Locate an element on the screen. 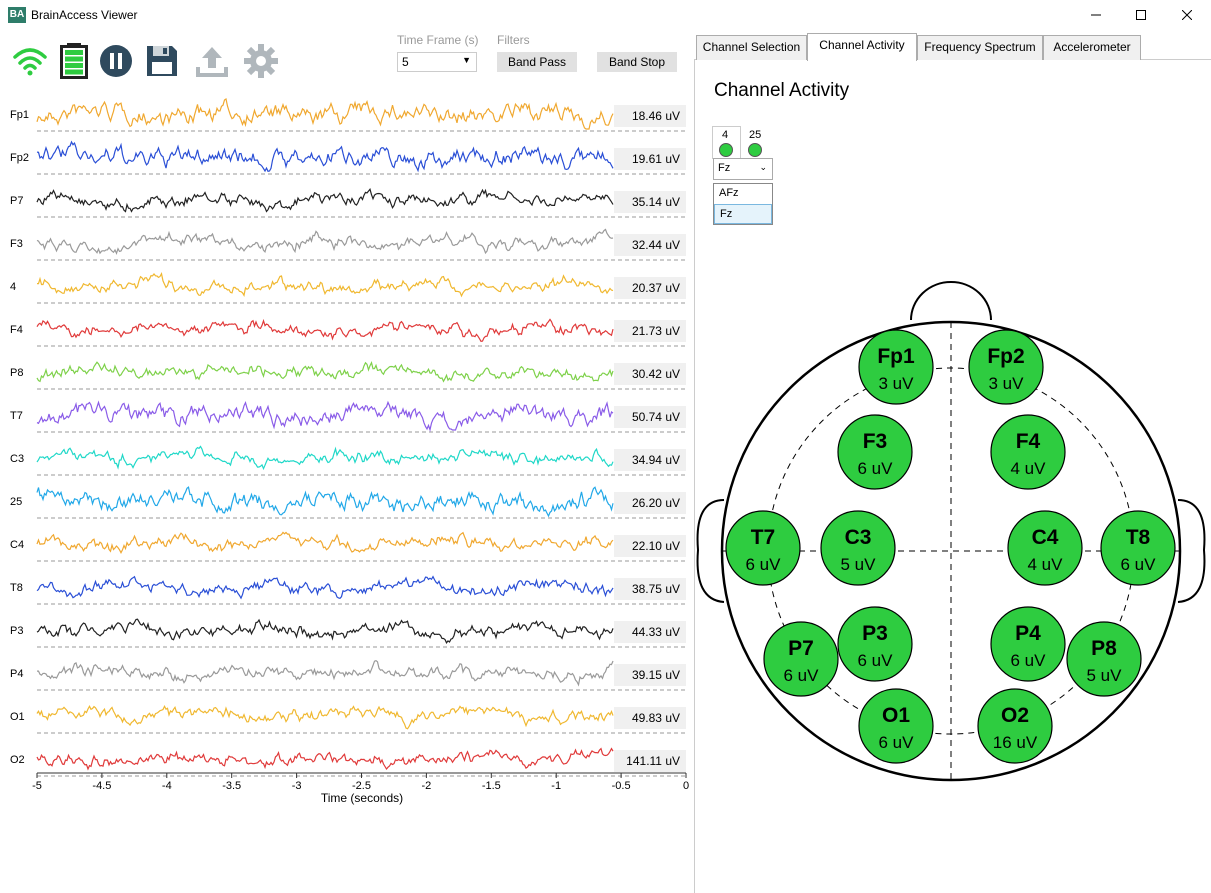 The height and width of the screenshot is (893, 1211). electrode-name: O1 is located at coordinates (896, 715).